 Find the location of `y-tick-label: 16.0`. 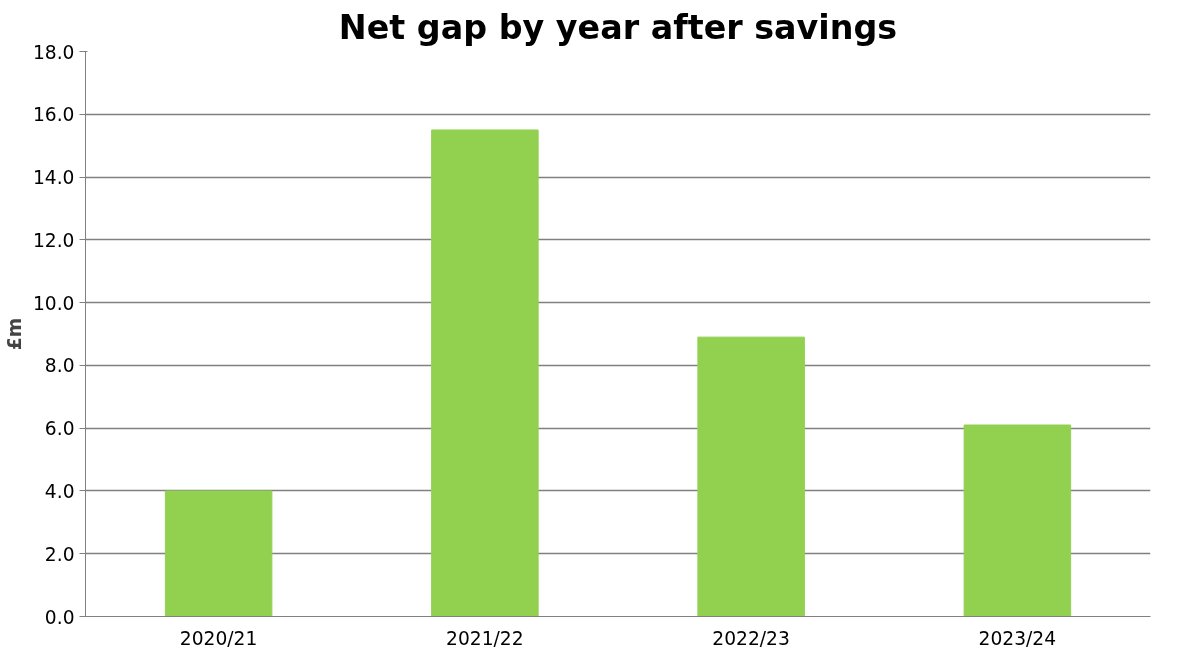

y-tick-label: 16.0 is located at coordinates (53, 115).